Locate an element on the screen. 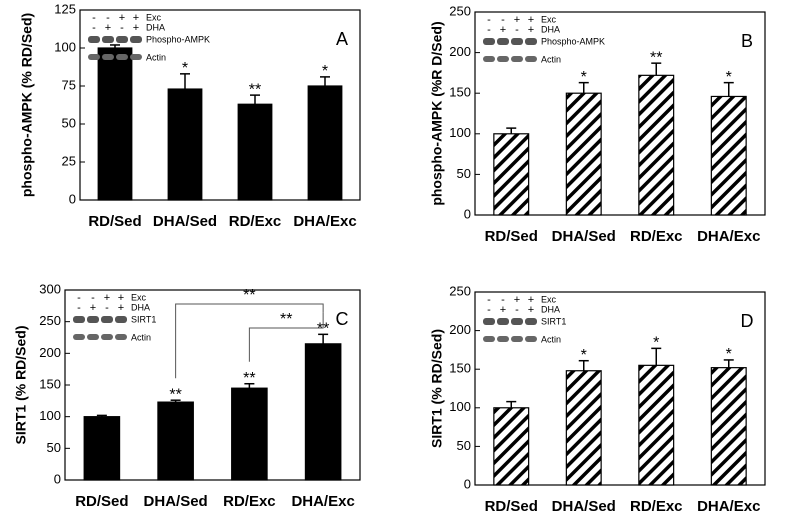 The image size is (800, 517). y-tick-label: 0 is located at coordinates (72, 198).